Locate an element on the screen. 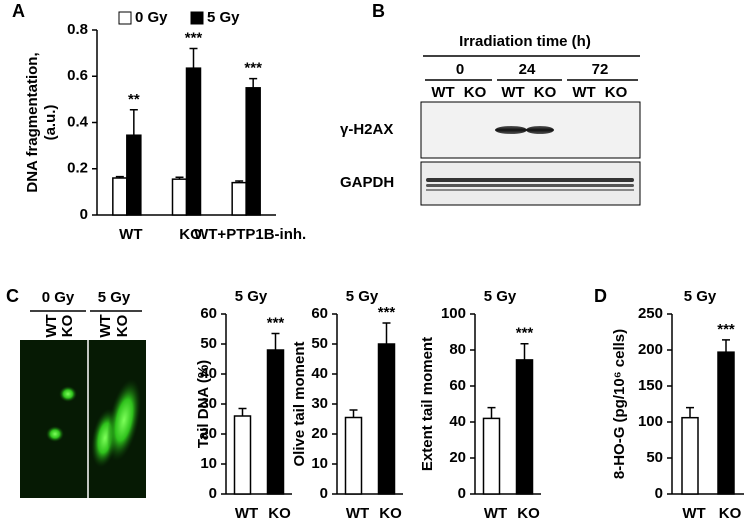 The height and width of the screenshot is (519, 750). condition: 5 Gy is located at coordinates (114, 297).